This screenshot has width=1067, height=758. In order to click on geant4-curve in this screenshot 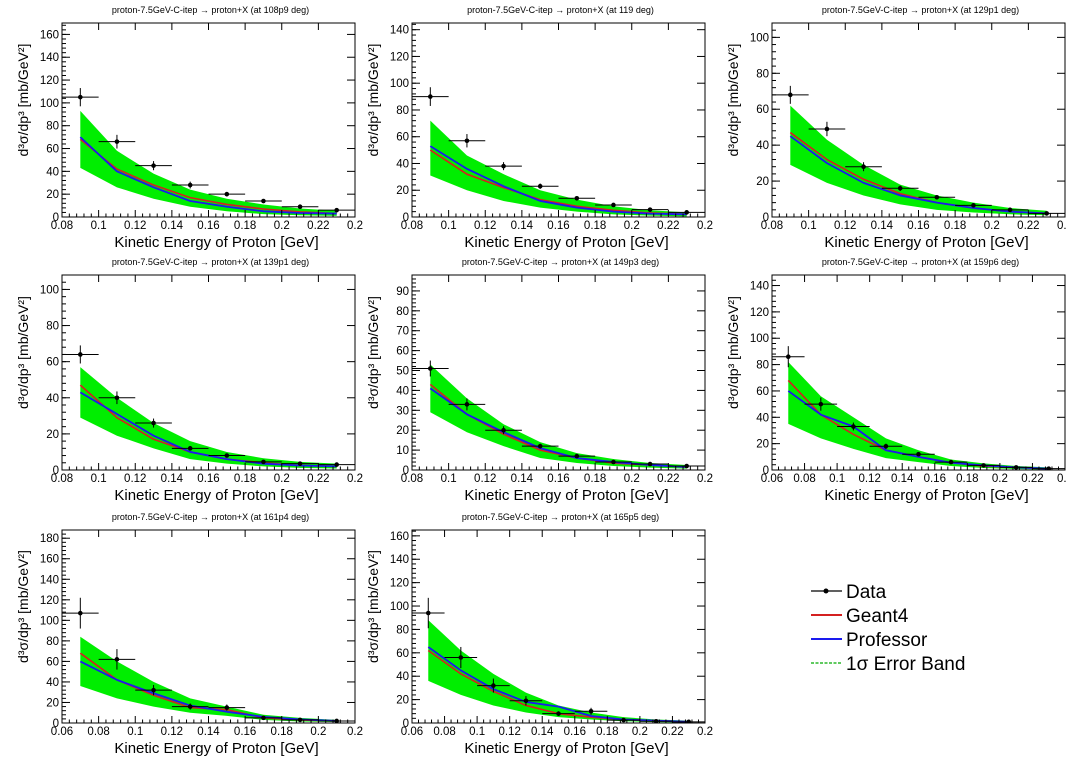, I will do `click(208, 176)`.